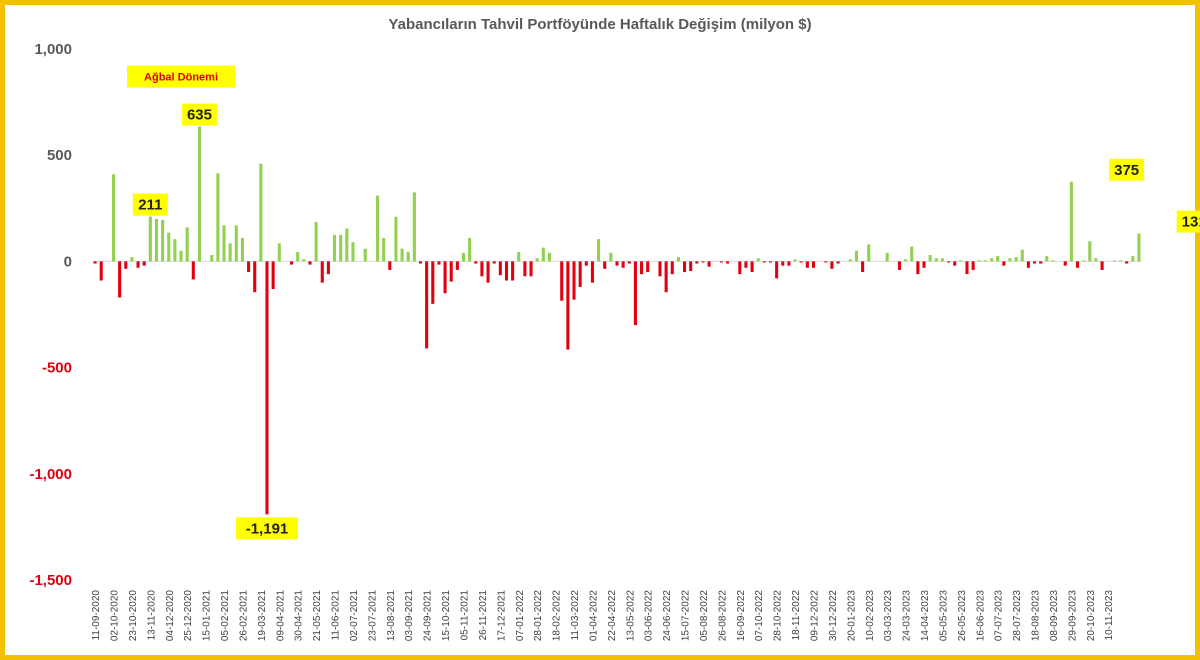 Image resolution: width=1200 pixels, height=660 pixels. I want to click on x-tick-label: 04-12-2020, so click(170, 616).